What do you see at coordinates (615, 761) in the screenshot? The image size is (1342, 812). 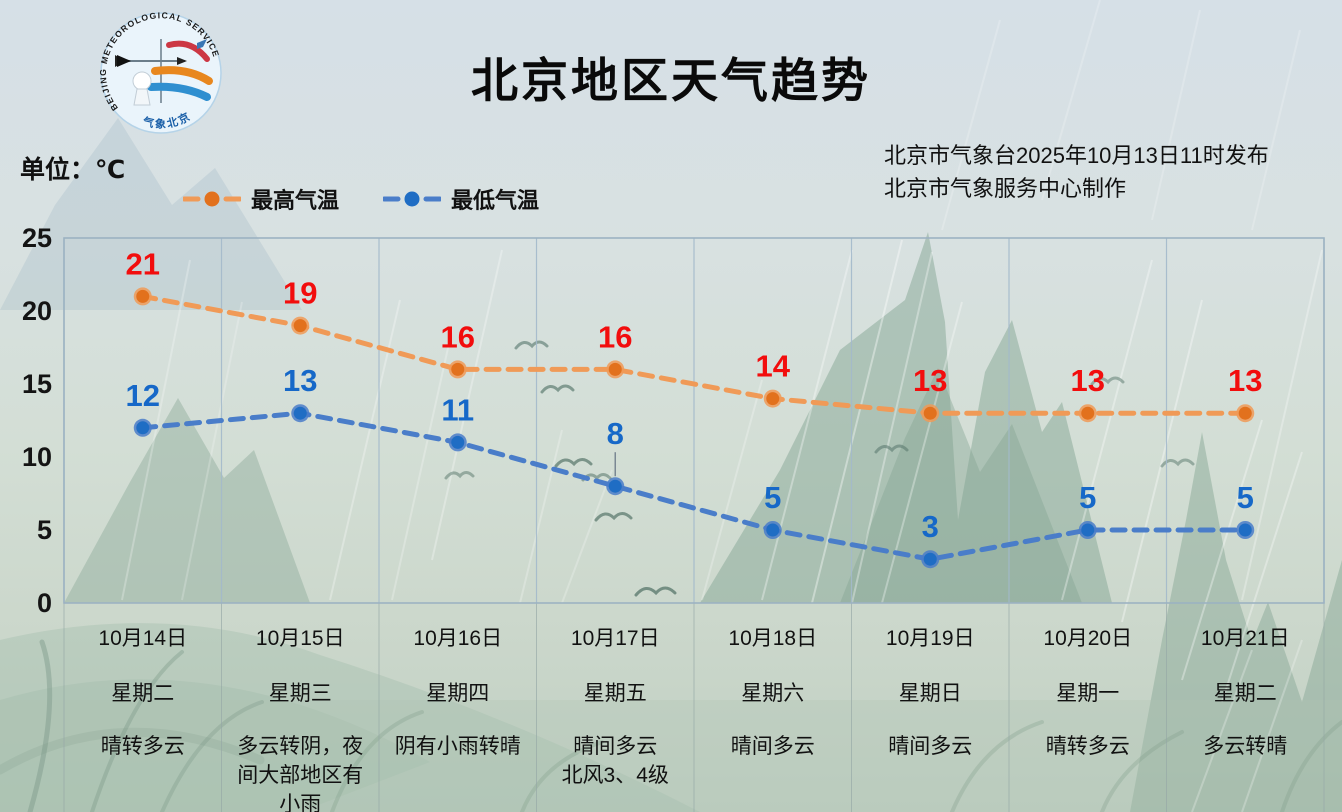 I see `weather-label: 晴间多云 北风3、4级` at bounding box center [615, 761].